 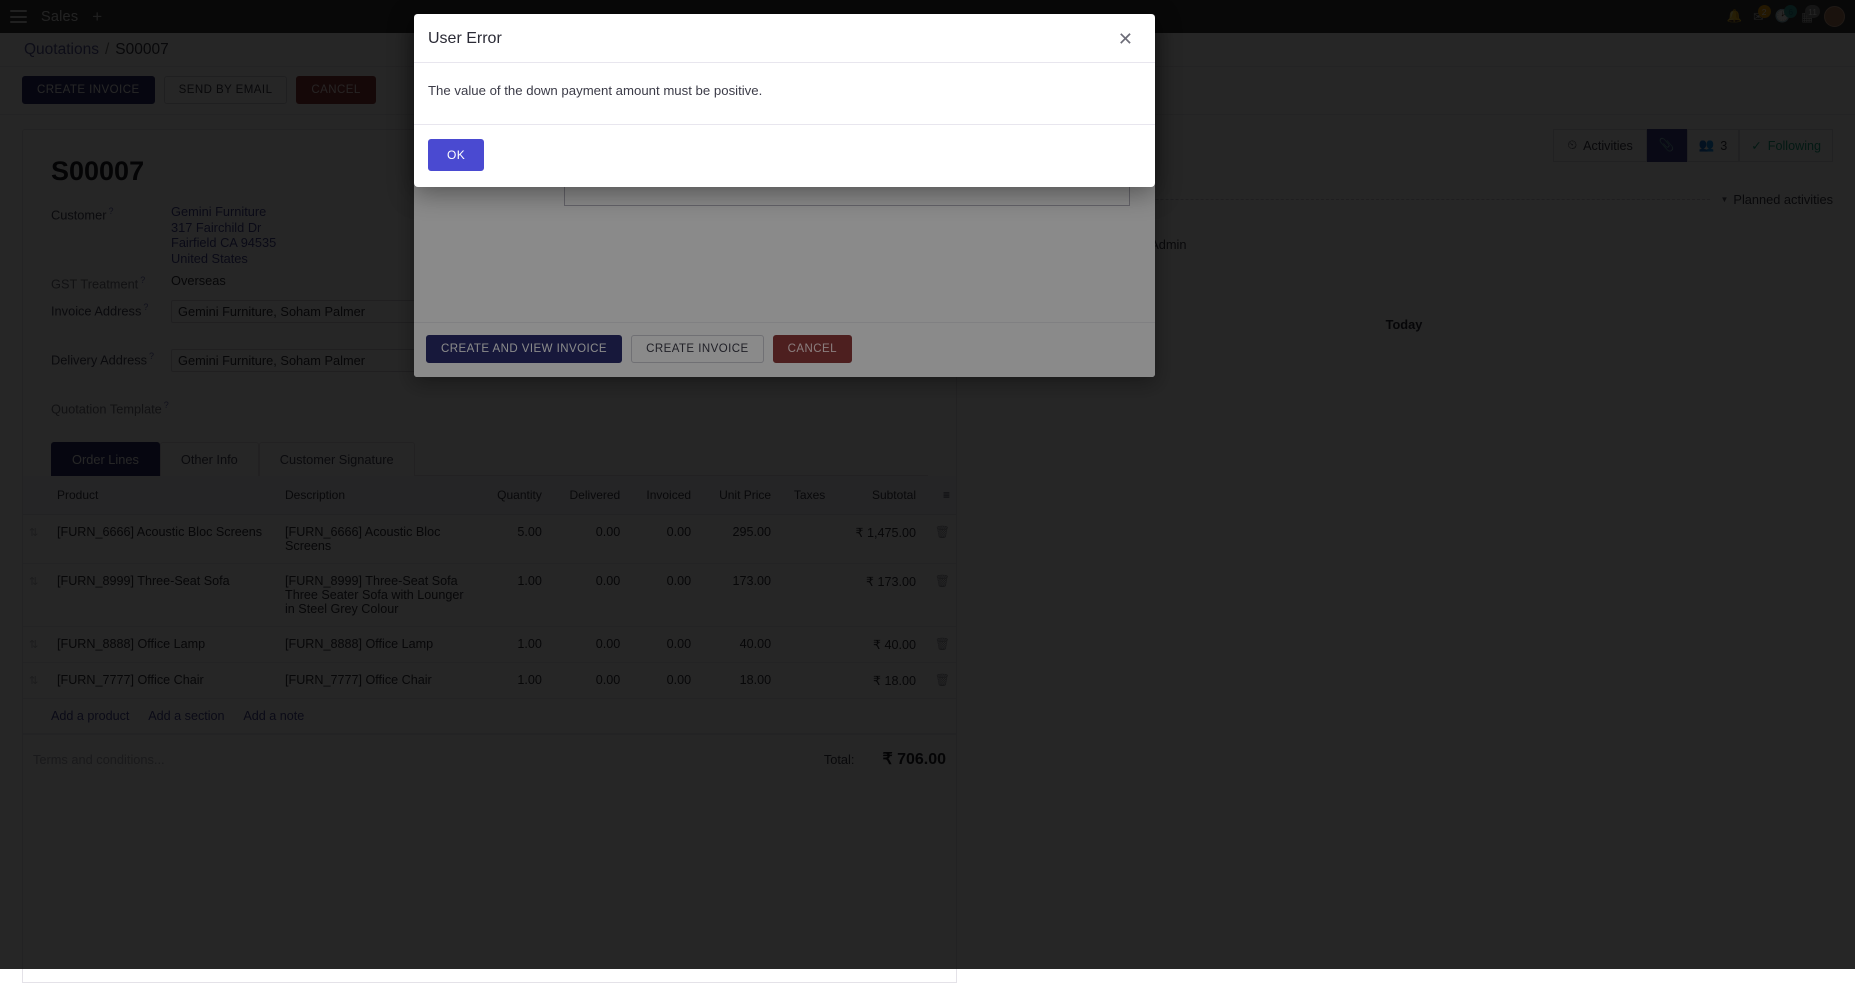 I want to click on cell-product: [FURN_8999] Three-Seat Sofa, so click(x=165, y=595).